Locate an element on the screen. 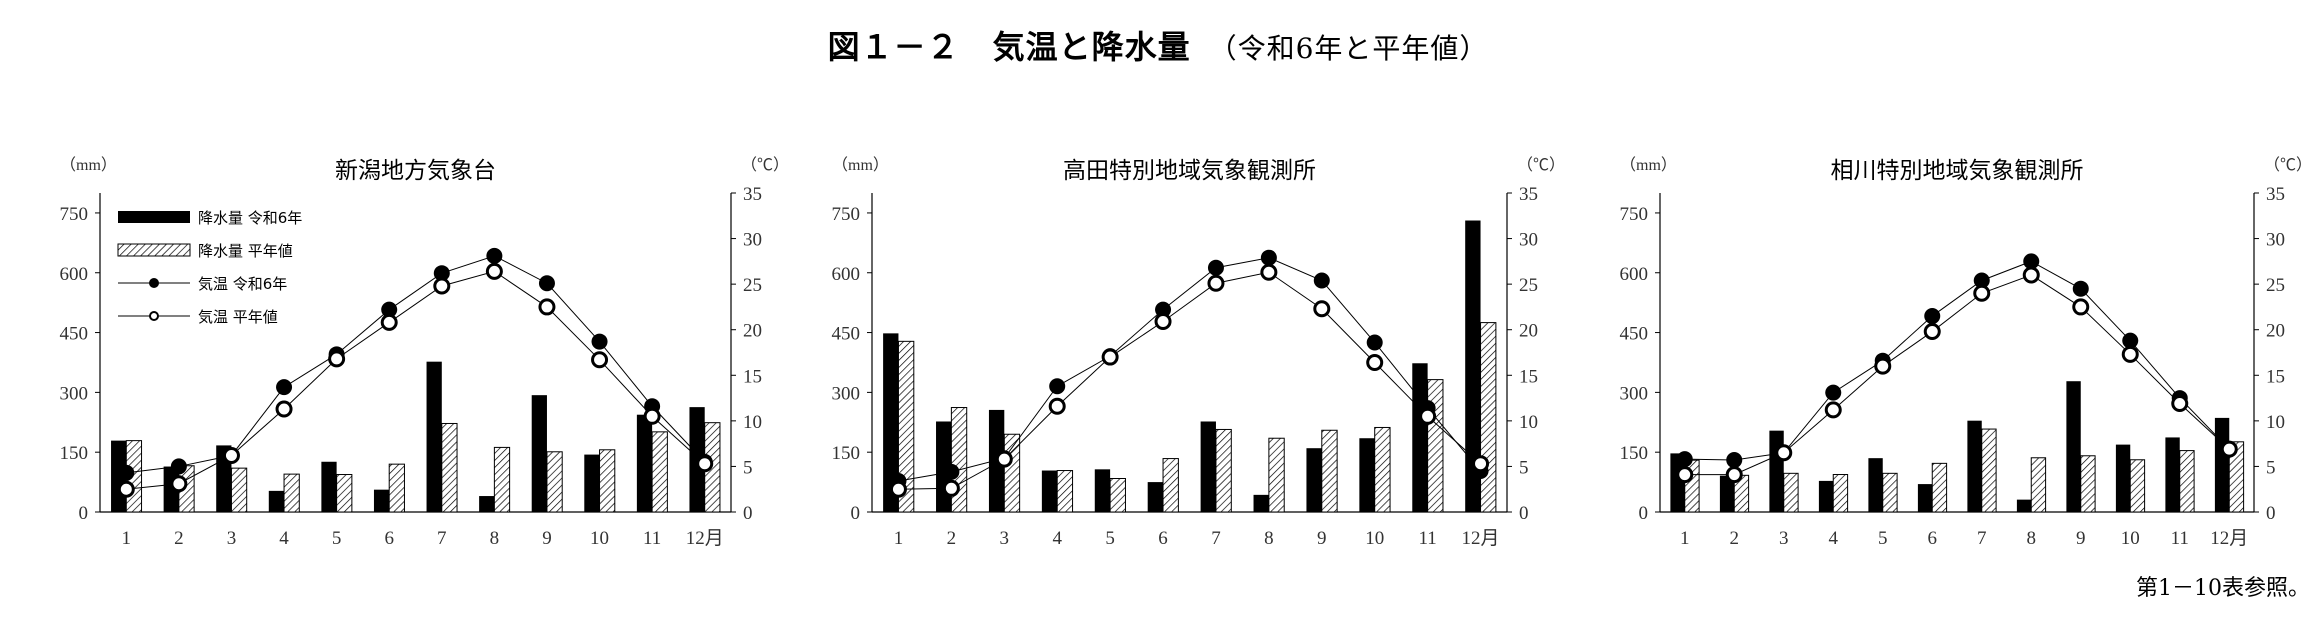 The height and width of the screenshot is (620, 2316). x-tick-label: 10 is located at coordinates (599, 538).